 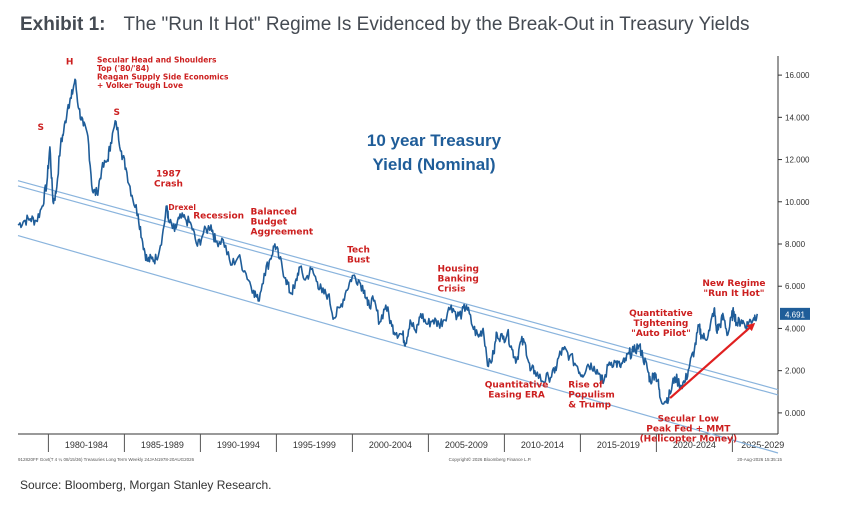 I want to click on x-tick-label: 2020-2024, so click(x=694, y=445).